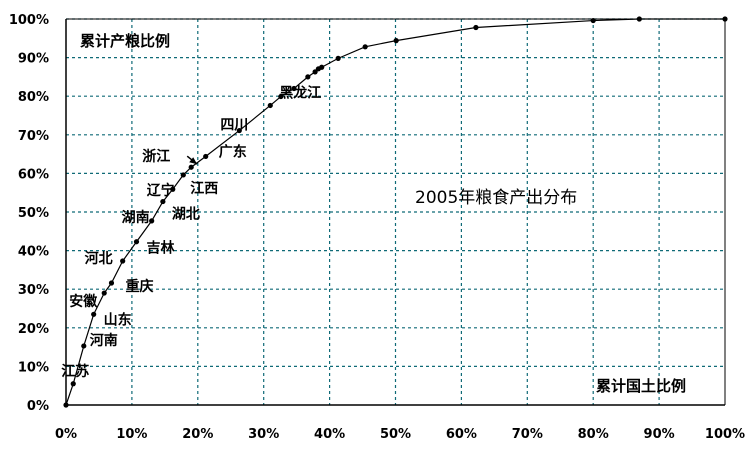  Describe the element at coordinates (104, 340) in the screenshot. I see `province-label: 河南` at that location.